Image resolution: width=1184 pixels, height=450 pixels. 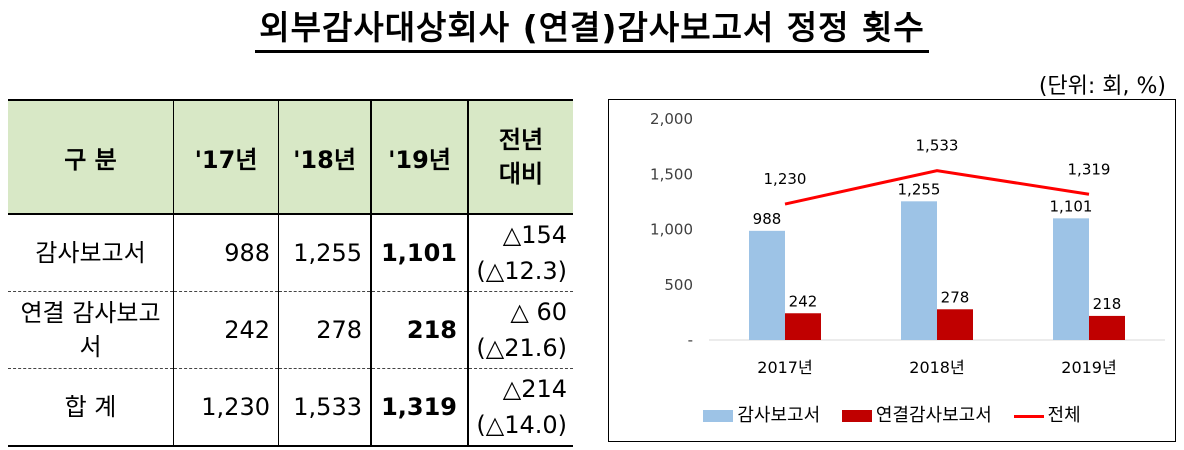 I want to click on cell-2019: 1,101, so click(x=419, y=253).